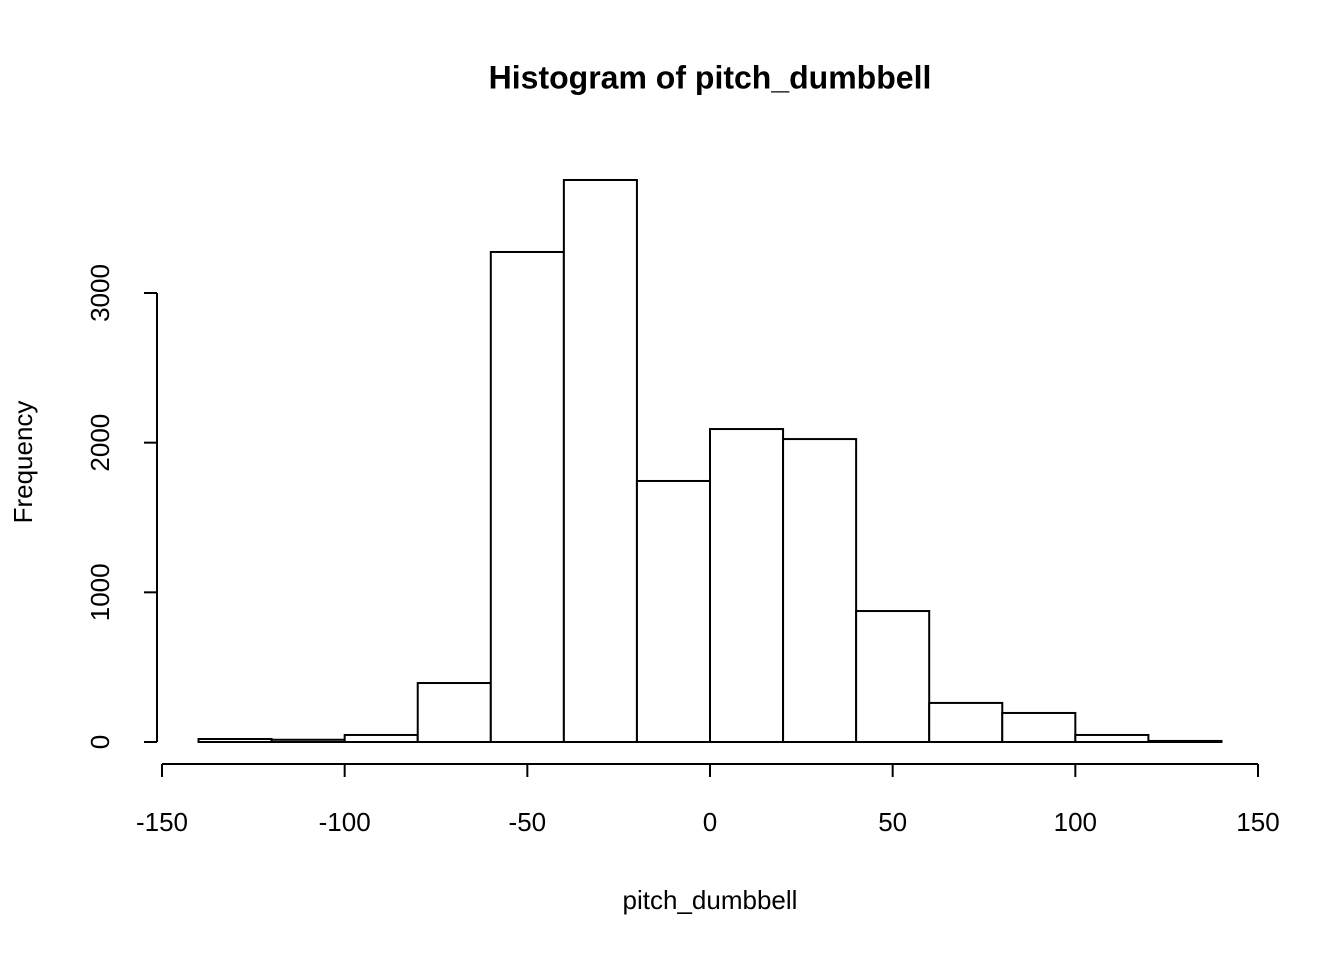 This screenshot has width=1344, height=960. What do you see at coordinates (100, 443) in the screenshot?
I see `y-tick-label: 2000` at bounding box center [100, 443].